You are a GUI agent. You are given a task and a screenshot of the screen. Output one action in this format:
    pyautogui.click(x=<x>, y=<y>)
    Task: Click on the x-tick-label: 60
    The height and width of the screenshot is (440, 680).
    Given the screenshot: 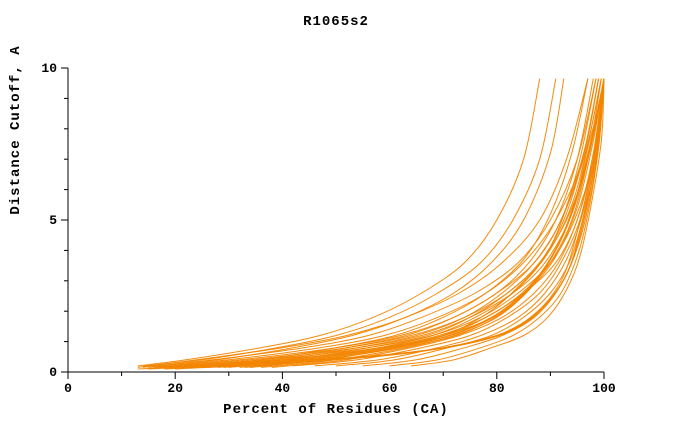 What is the action you would take?
    pyautogui.click(x=390, y=388)
    